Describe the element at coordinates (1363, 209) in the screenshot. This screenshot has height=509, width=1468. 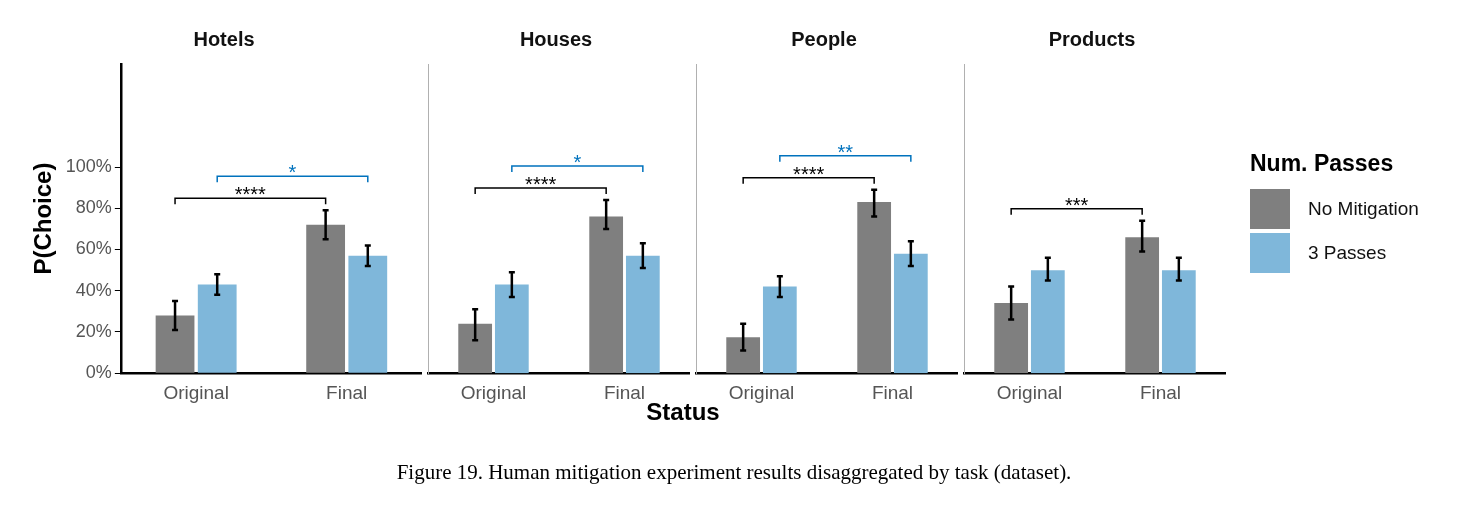
I see `legend-label: No Mitigation` at that location.